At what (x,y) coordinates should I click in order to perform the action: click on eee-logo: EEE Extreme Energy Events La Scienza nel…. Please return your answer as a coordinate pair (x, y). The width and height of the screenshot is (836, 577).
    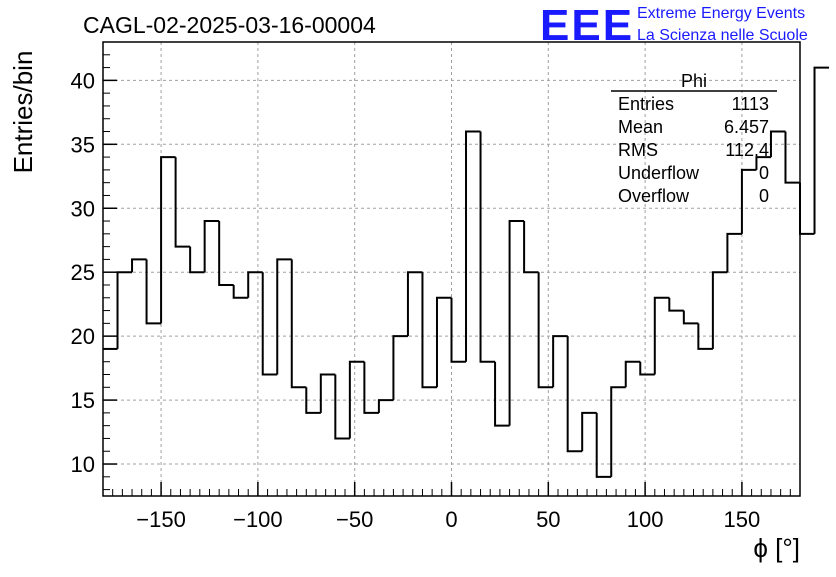
    Looking at the image, I should click on (674, 25).